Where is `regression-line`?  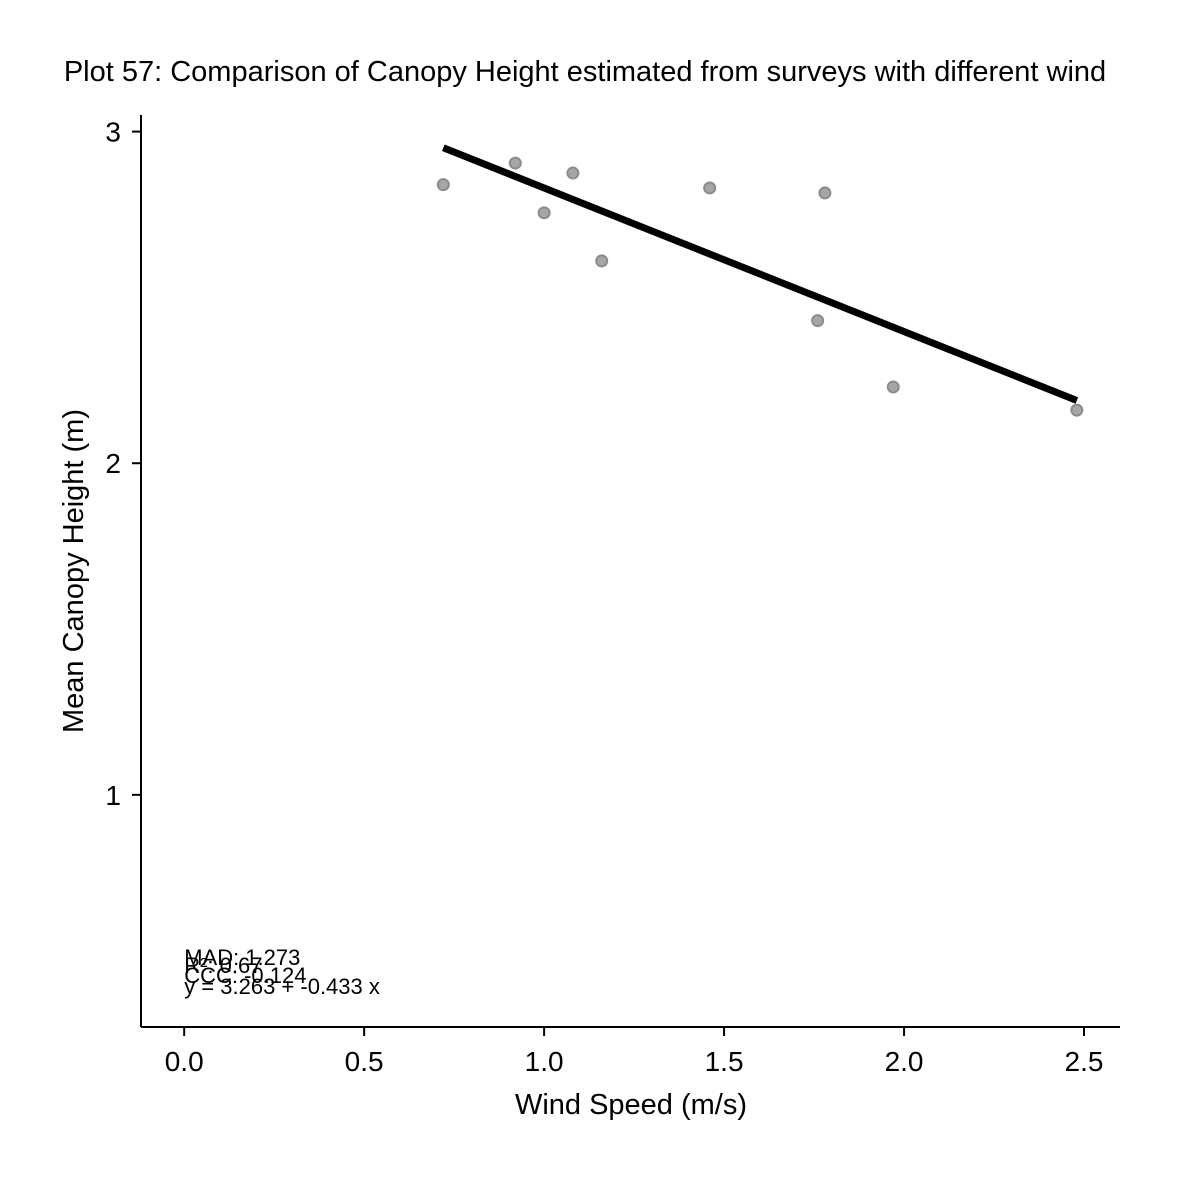
regression-line is located at coordinates (760, 274).